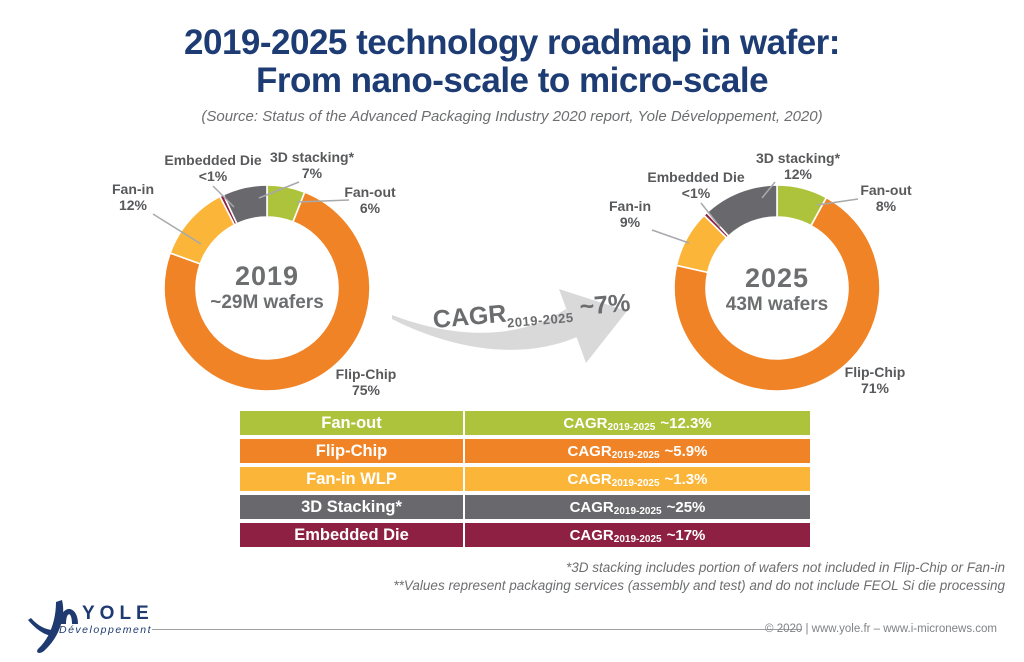 This screenshot has height=662, width=1024. I want to click on cagr-prefix: CAGR, so click(469, 316).